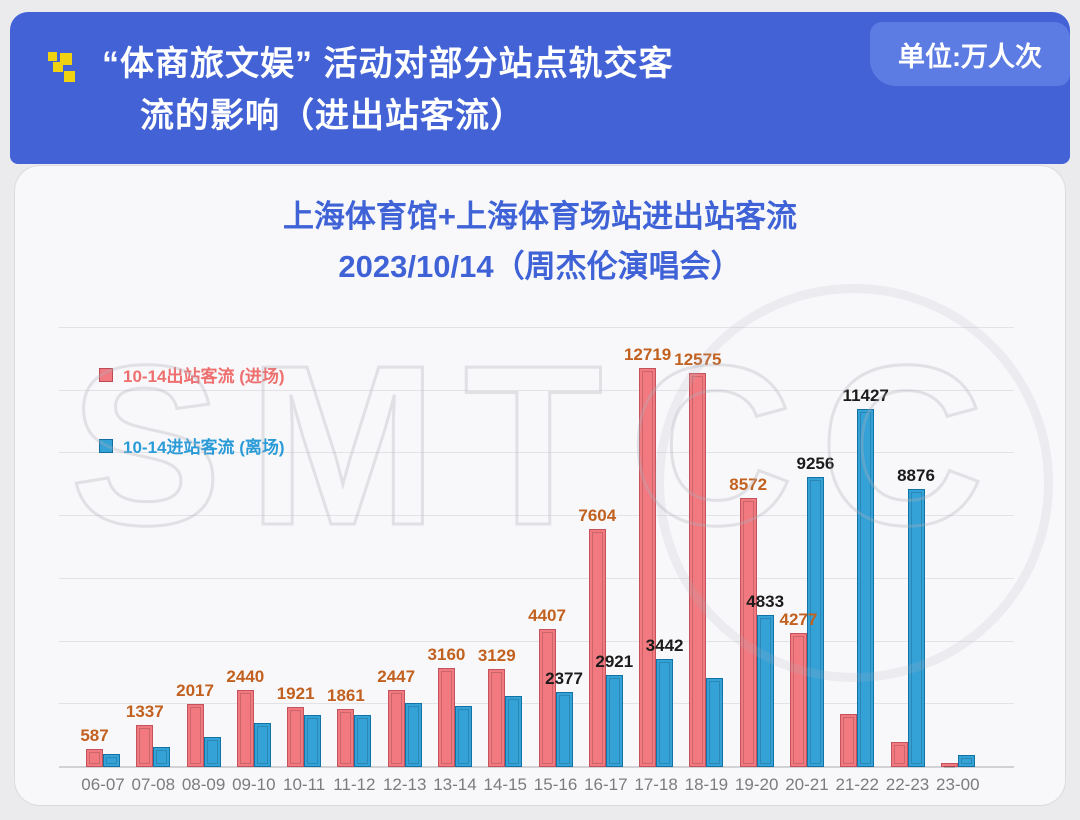 This screenshot has width=1080, height=820. What do you see at coordinates (564, 718) in the screenshot?
I see `enter-flow-bar-15-16: 2377` at bounding box center [564, 718].